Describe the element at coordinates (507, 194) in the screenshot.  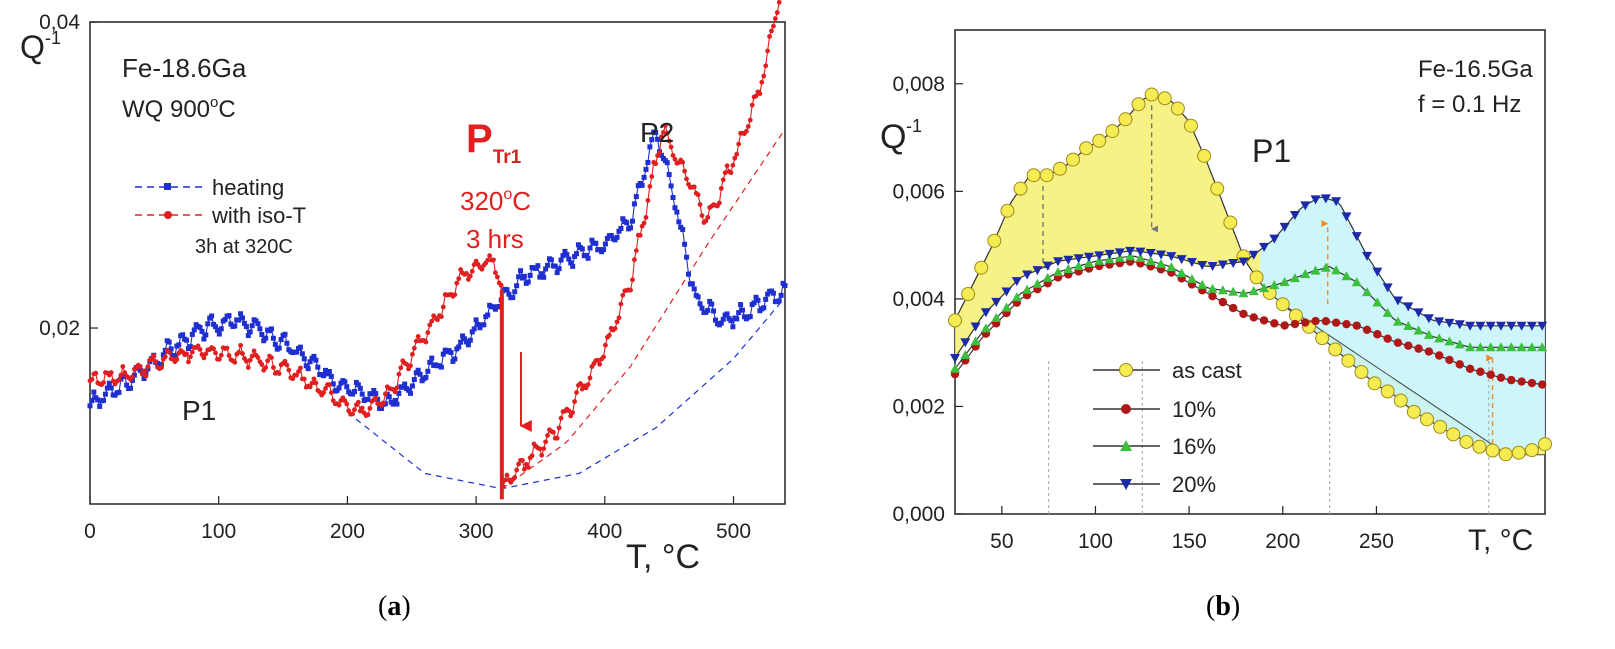
I see `ptr1-temp-sup: o` at that location.